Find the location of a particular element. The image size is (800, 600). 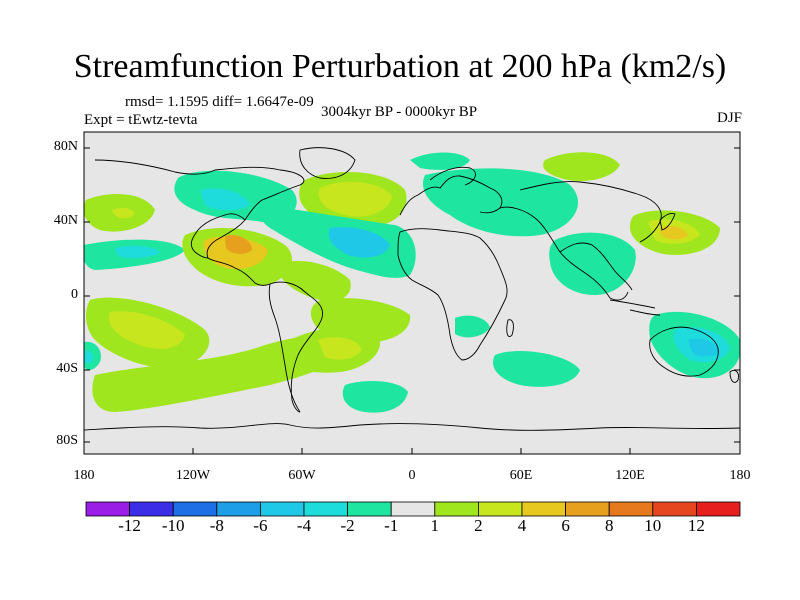

colorbar-label: 2 is located at coordinates (478, 525).